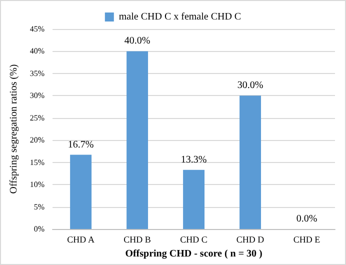 The image size is (346, 265). I want to click on data-label: 13.3%, so click(193, 160).